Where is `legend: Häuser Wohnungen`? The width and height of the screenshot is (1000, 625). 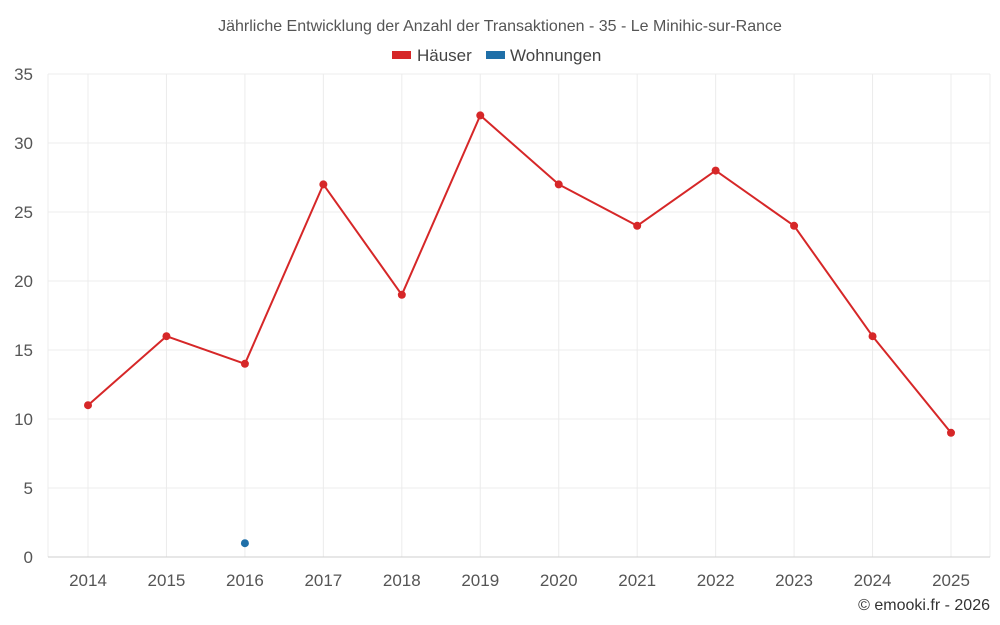 legend: Häuser Wohnungen is located at coordinates (496, 55).